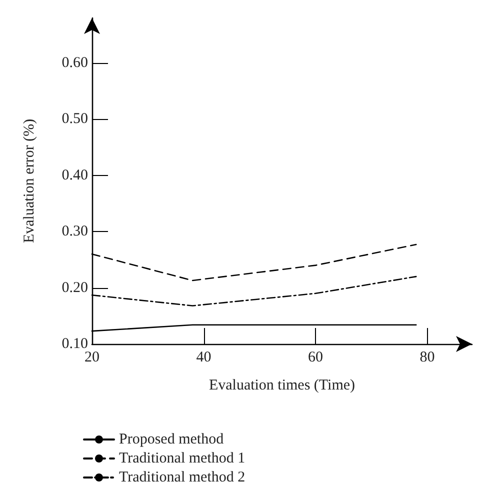 Image resolution: width=483 pixels, height=498 pixels. What do you see at coordinates (75, 62) in the screenshot?
I see `y-tick-label: 0.60` at bounding box center [75, 62].